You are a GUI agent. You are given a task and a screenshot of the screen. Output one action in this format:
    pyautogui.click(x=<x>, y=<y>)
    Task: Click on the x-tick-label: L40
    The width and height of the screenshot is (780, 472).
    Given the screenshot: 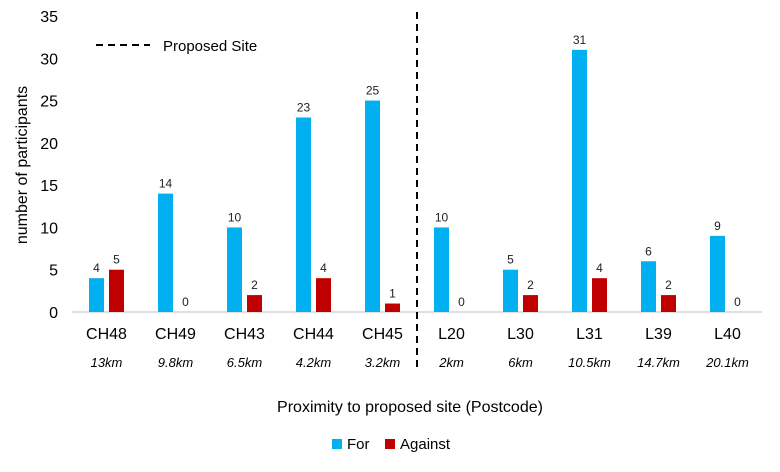 What is the action you would take?
    pyautogui.click(x=727, y=334)
    